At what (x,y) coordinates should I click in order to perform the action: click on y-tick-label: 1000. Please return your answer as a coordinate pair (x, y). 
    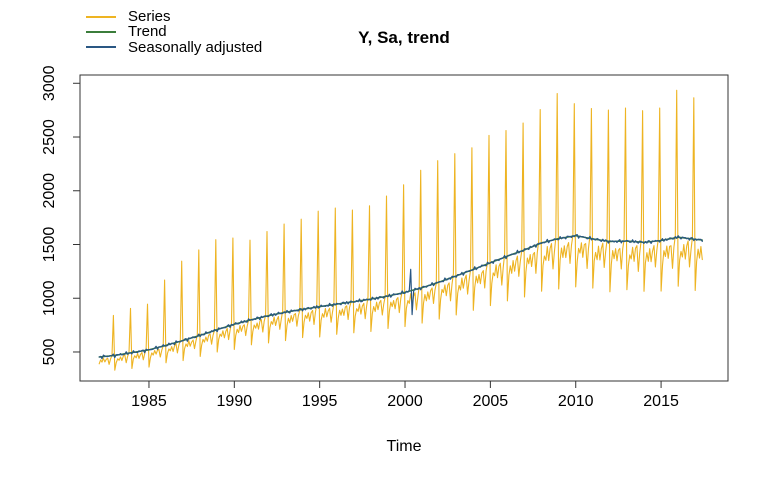
    Looking at the image, I should click on (49, 298).